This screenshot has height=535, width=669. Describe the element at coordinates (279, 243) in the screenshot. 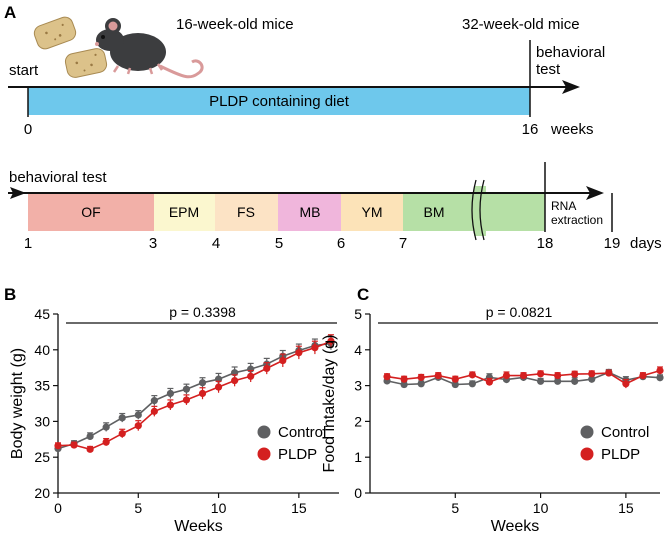

I see `day-tick-5: 5` at that location.